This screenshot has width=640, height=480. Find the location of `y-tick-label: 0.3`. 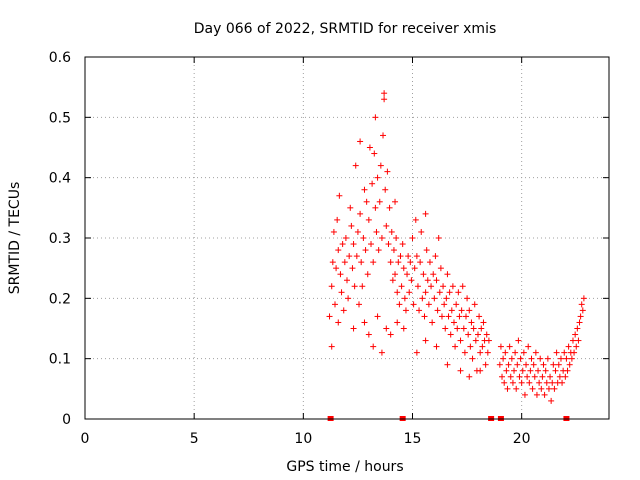

y-tick-label: 0.3 is located at coordinates (60, 239).